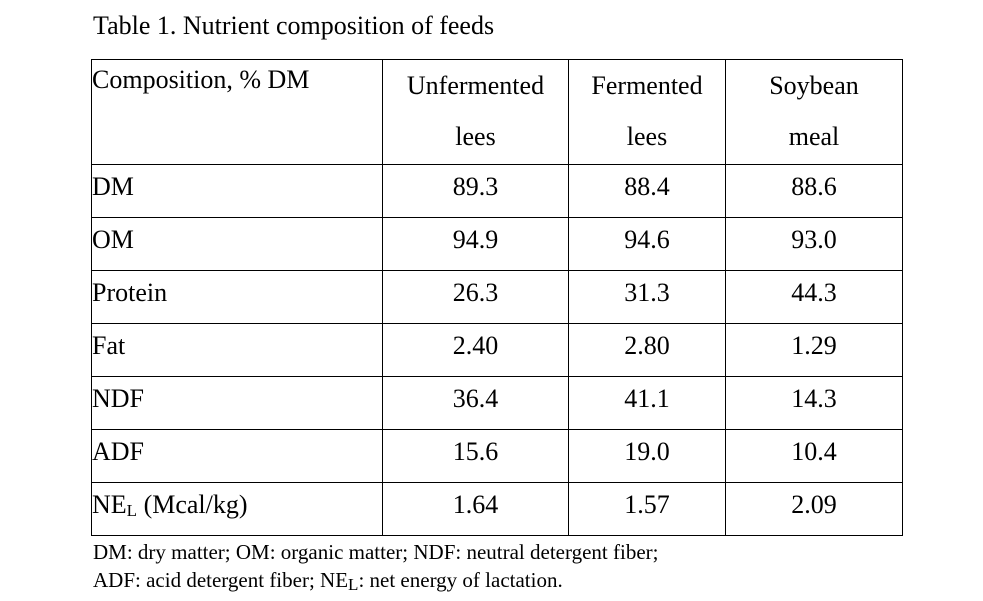  Describe the element at coordinates (294, 25) in the screenshot. I see `table-caption: Table 1. Nutrient composition of feeds` at that location.